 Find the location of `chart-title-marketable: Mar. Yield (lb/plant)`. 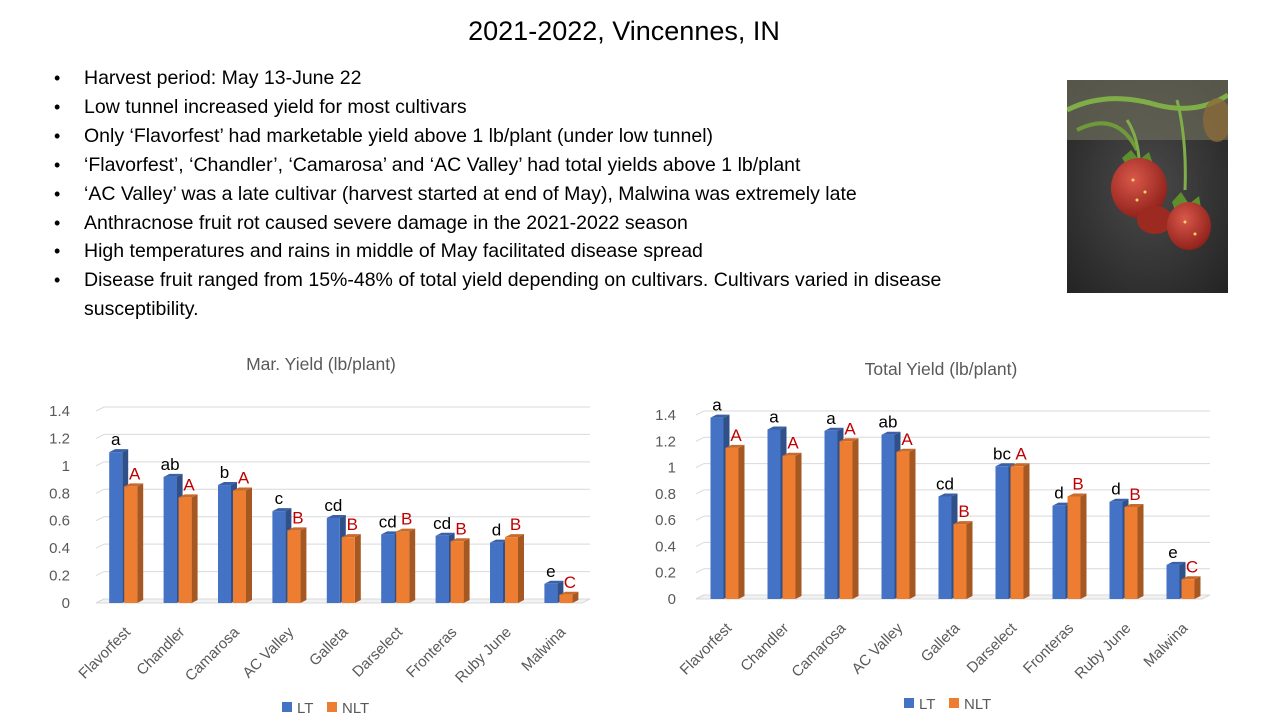

chart-title-marketable: Mar. Yield (lb/plant) is located at coordinates (321, 364).